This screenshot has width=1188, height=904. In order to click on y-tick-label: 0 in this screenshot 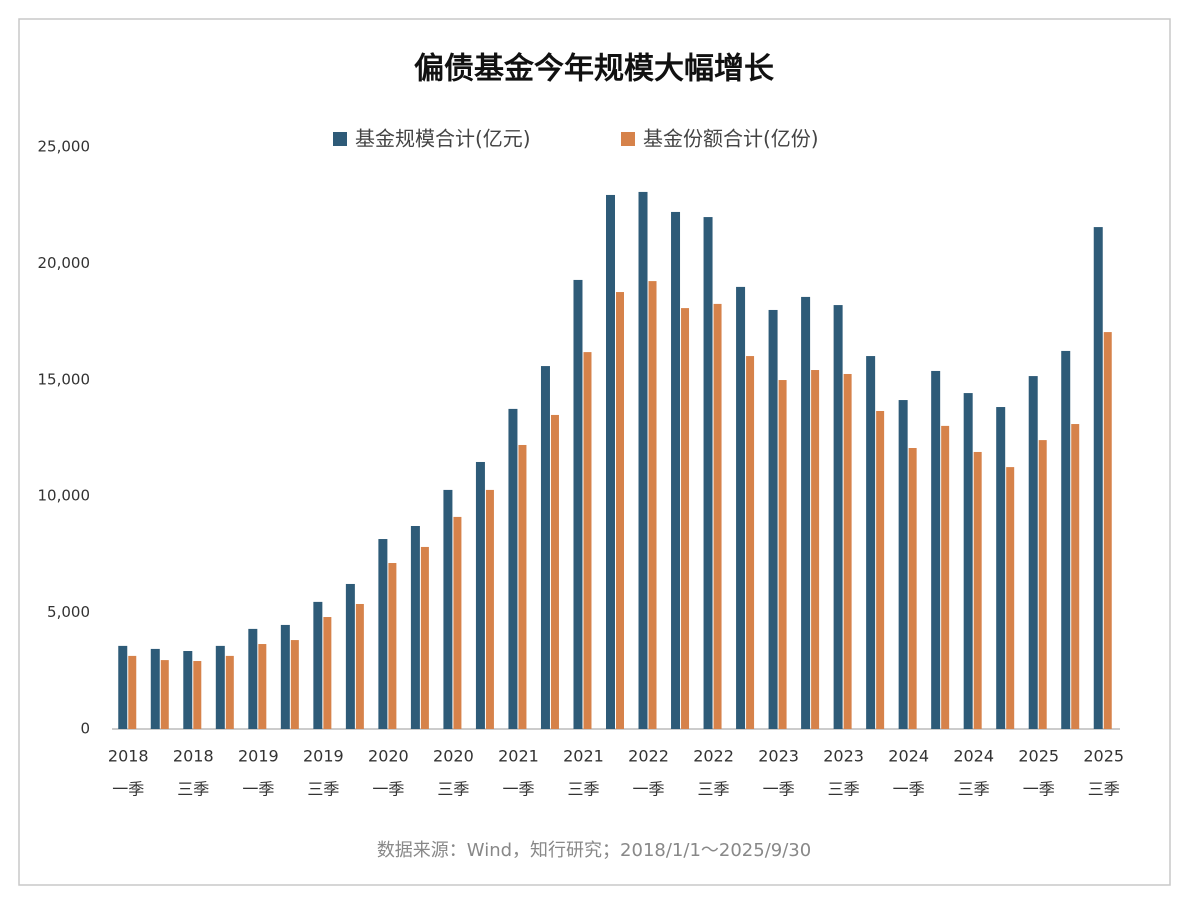, I will do `click(85, 729)`.